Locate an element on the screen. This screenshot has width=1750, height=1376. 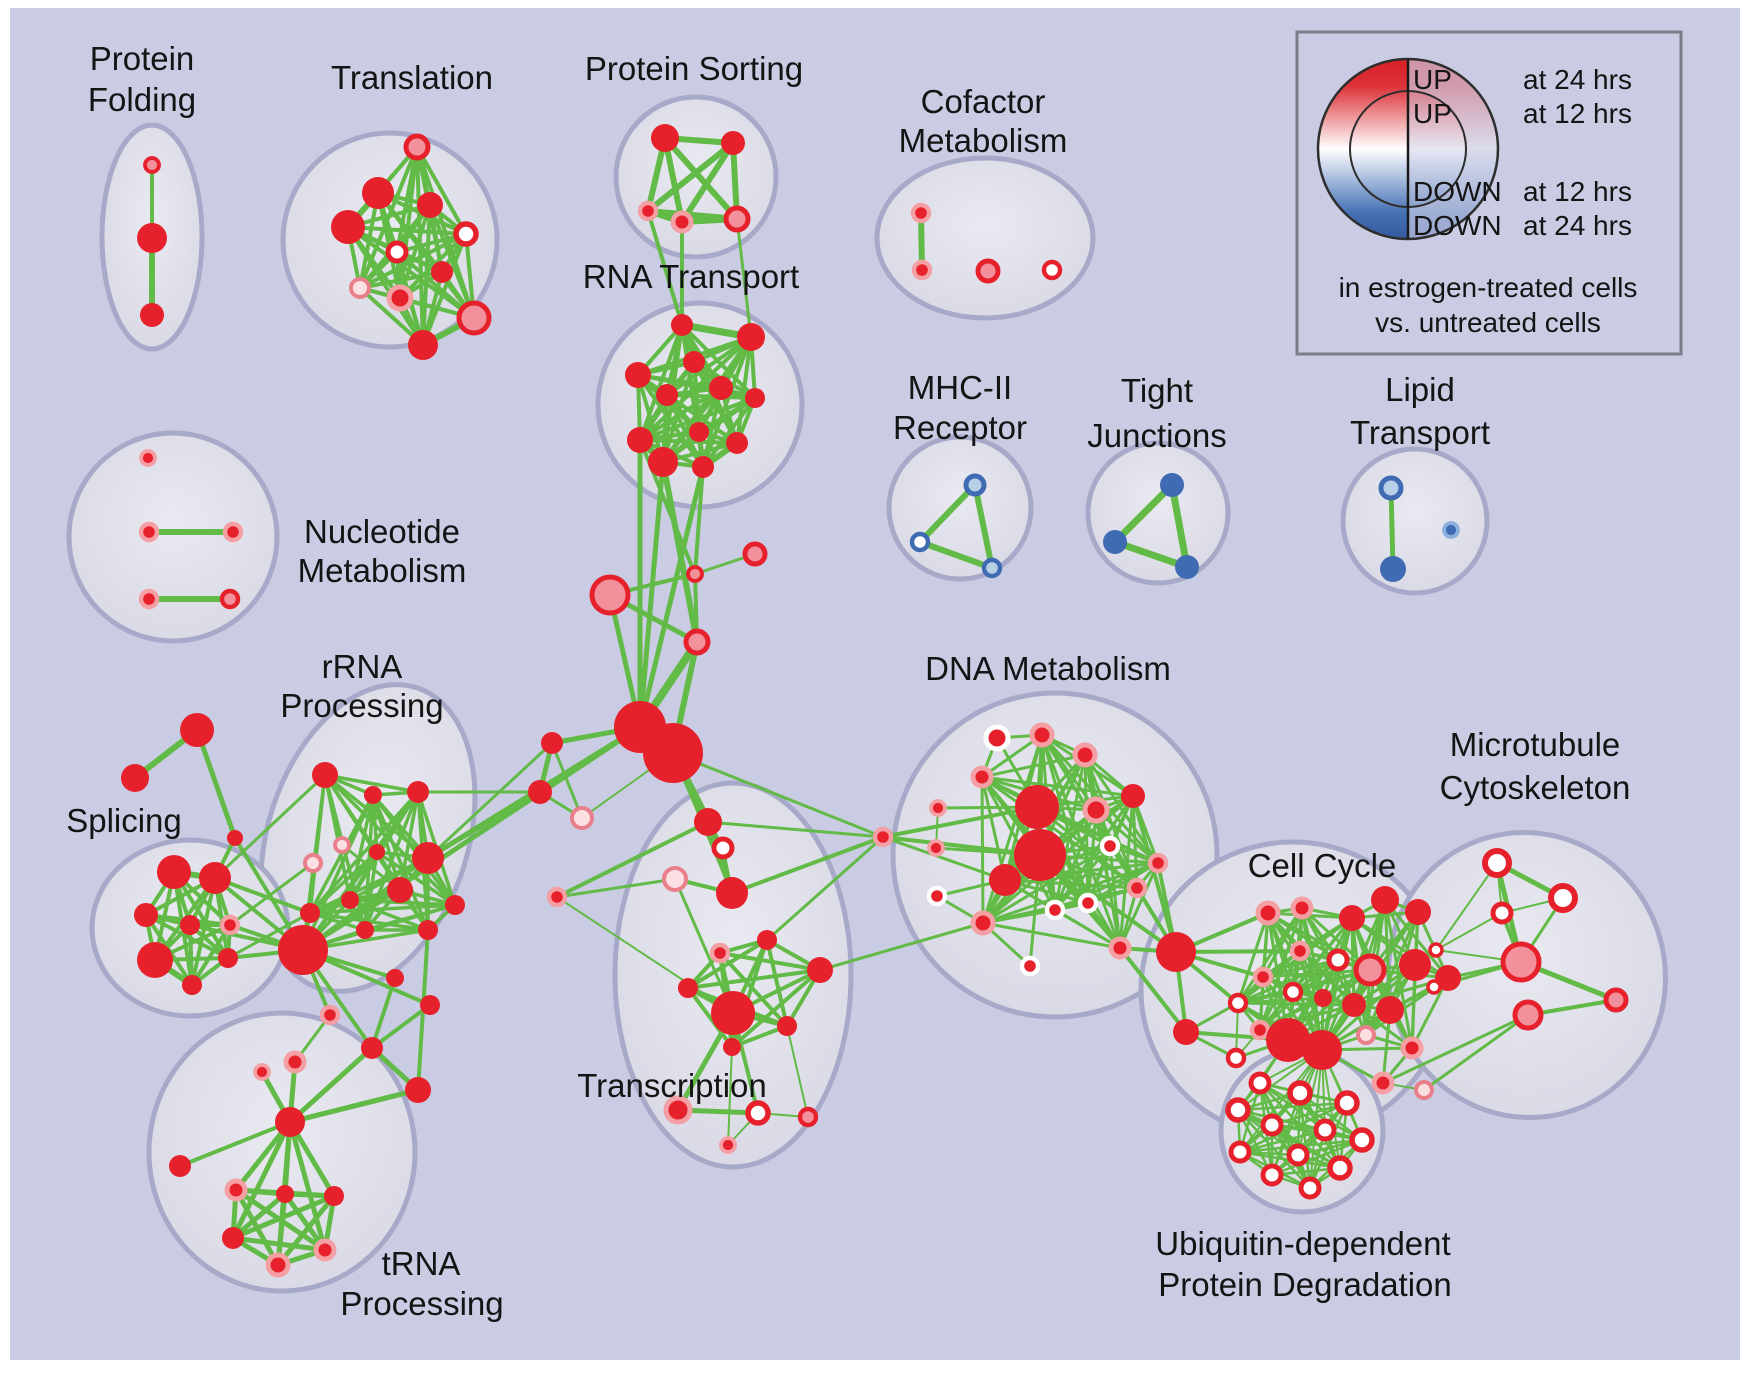
network-node-mc1 is located at coordinates (1497, 863).